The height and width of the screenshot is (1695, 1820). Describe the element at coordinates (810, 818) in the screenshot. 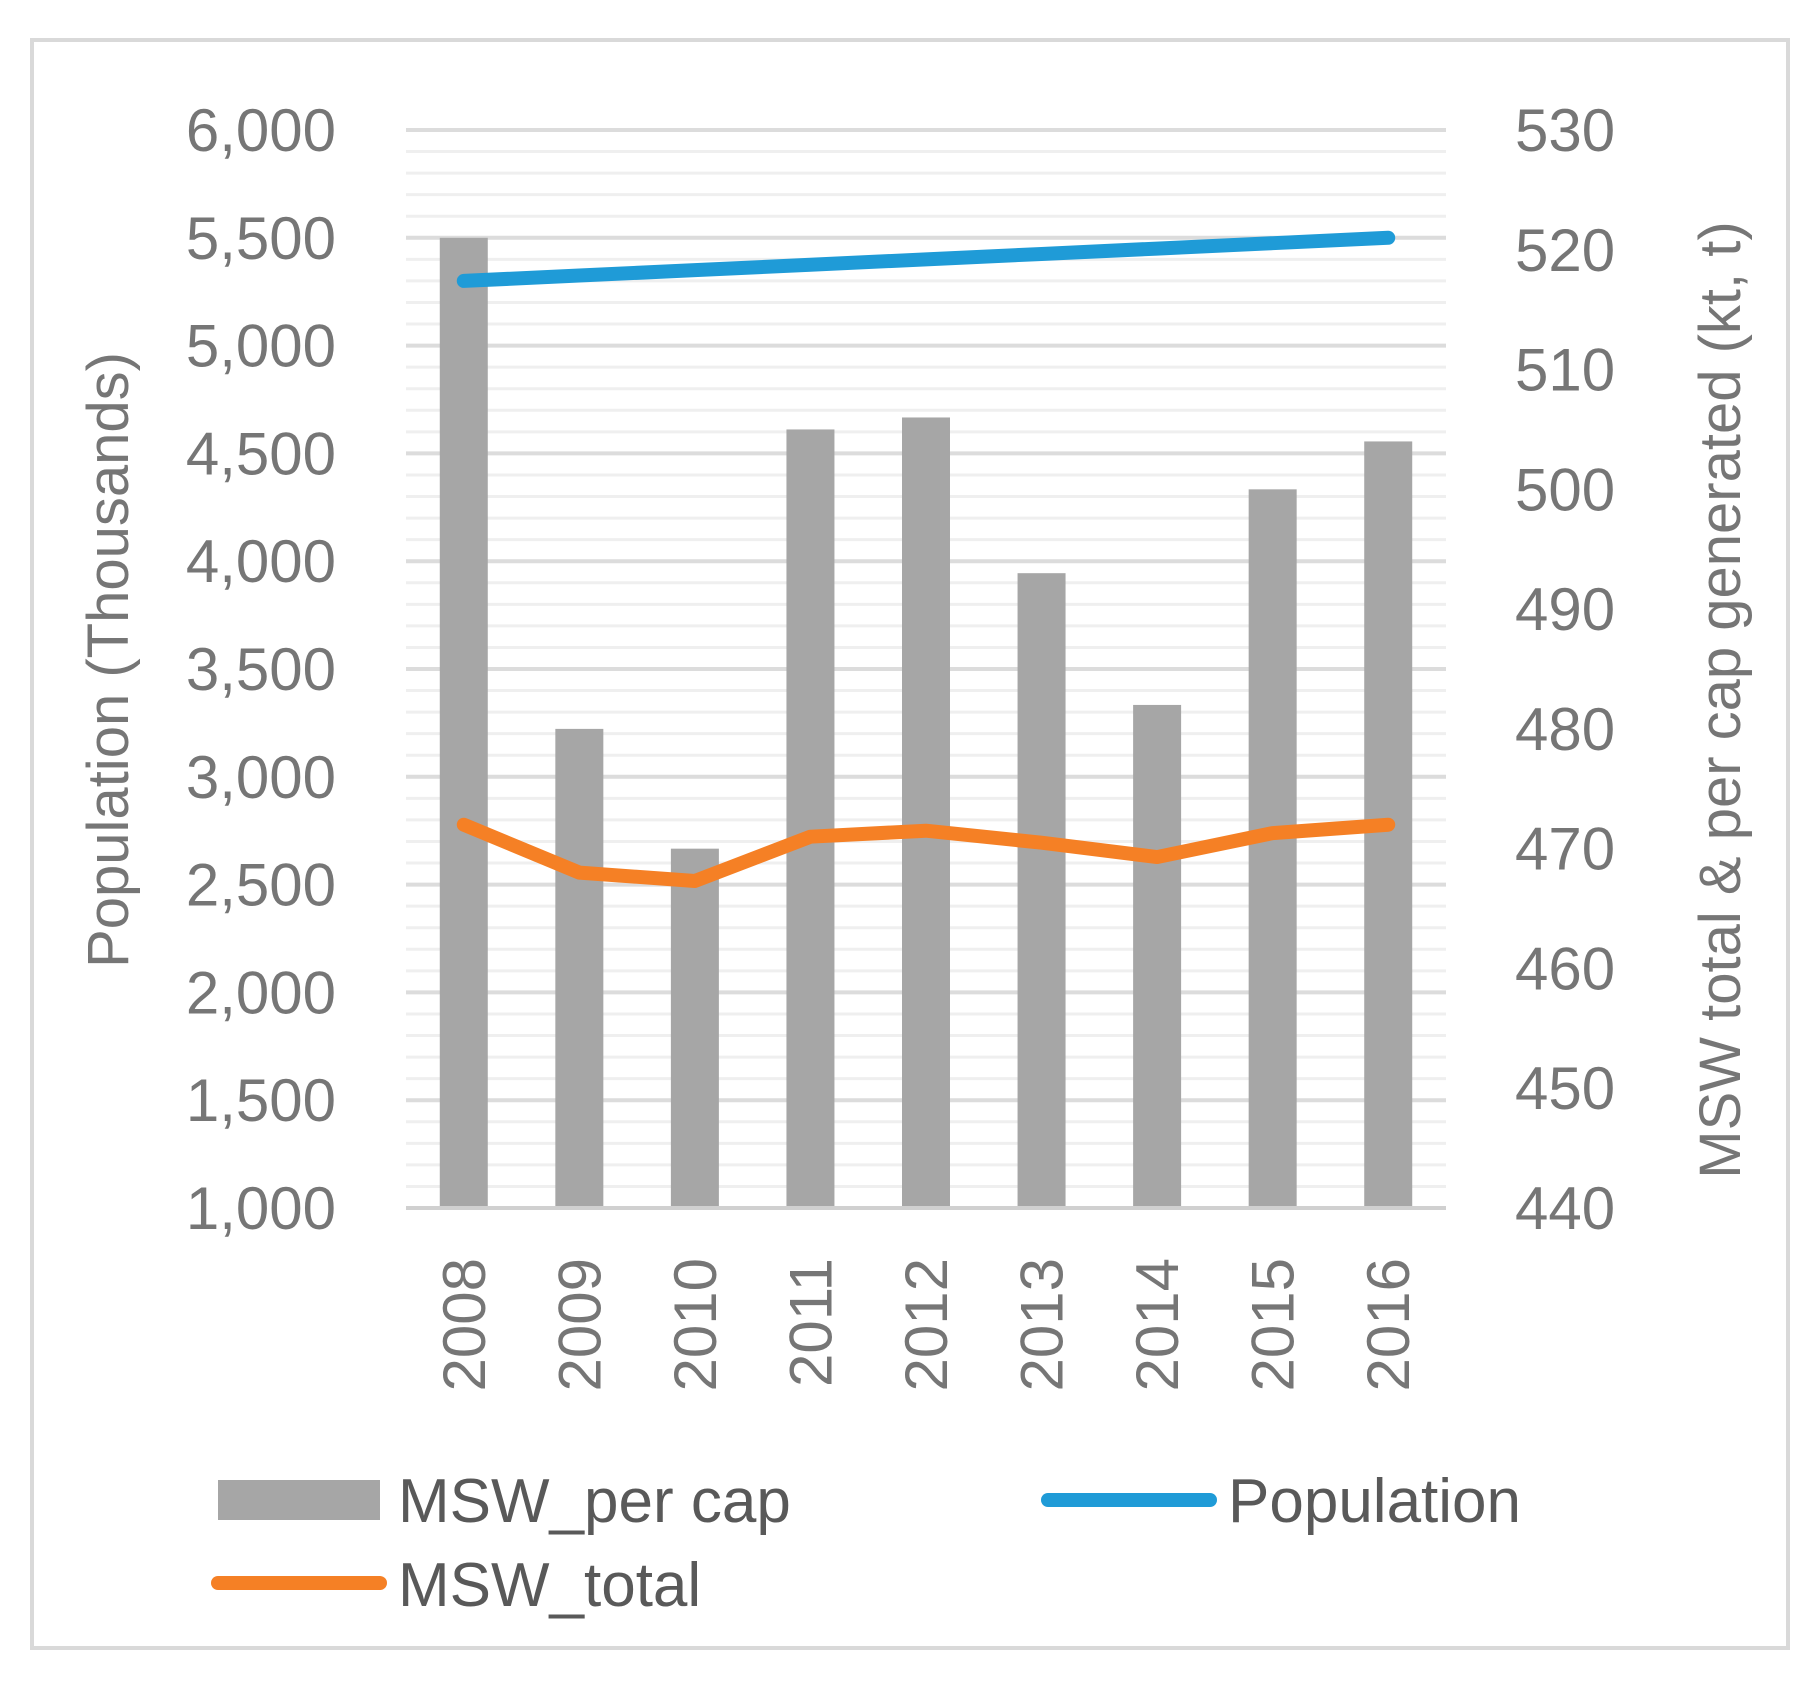

I see `bar-msw-per-cap-2011` at that location.